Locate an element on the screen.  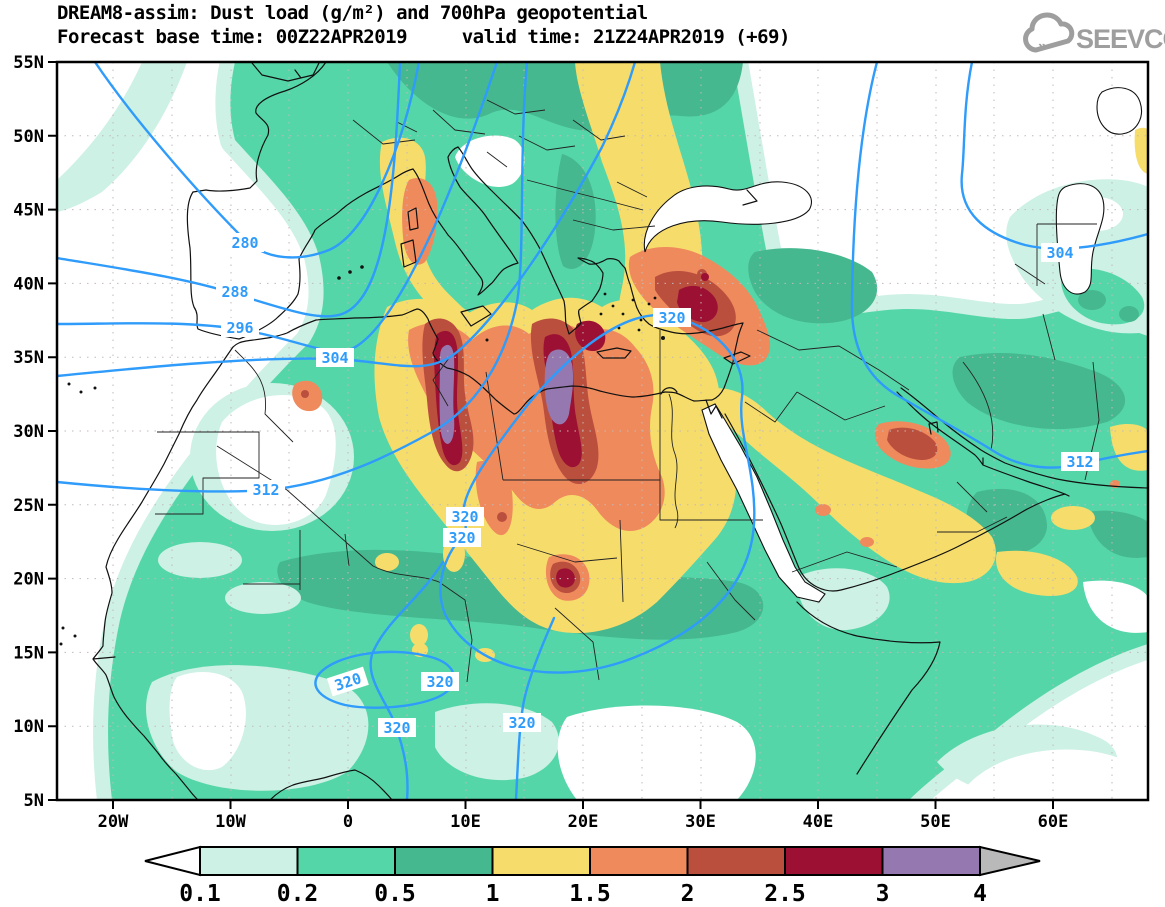
colorbar-tick: 1 is located at coordinates (493, 894).